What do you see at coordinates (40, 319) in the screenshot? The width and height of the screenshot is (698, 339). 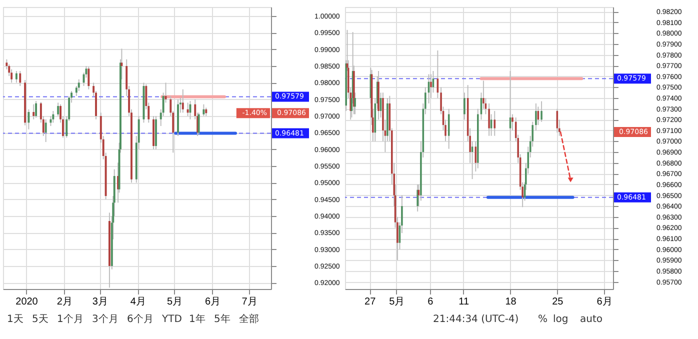 I see `text: 5天` at bounding box center [40, 319].